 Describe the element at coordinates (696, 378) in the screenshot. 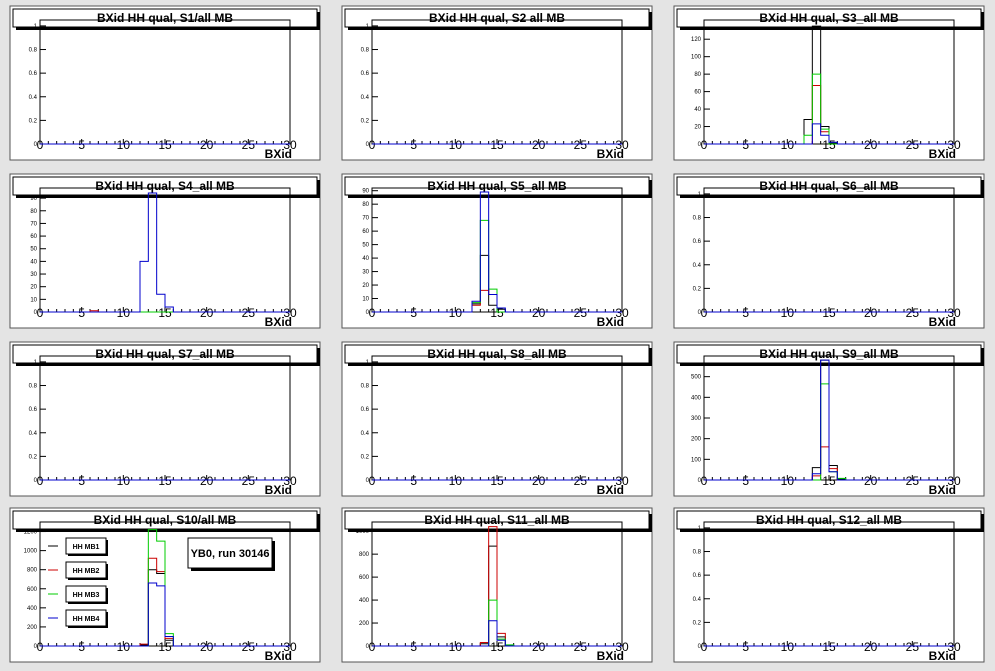

I see `y-tick-label: 500` at that location.